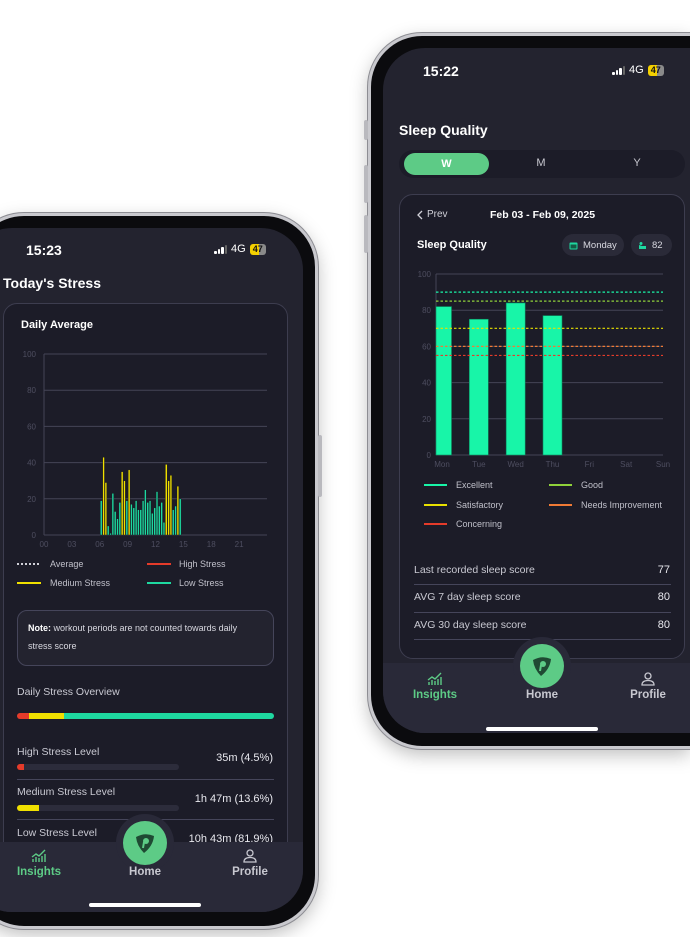  Describe the element at coordinates (441, 71) in the screenshot. I see `status-time: 15:22` at that location.